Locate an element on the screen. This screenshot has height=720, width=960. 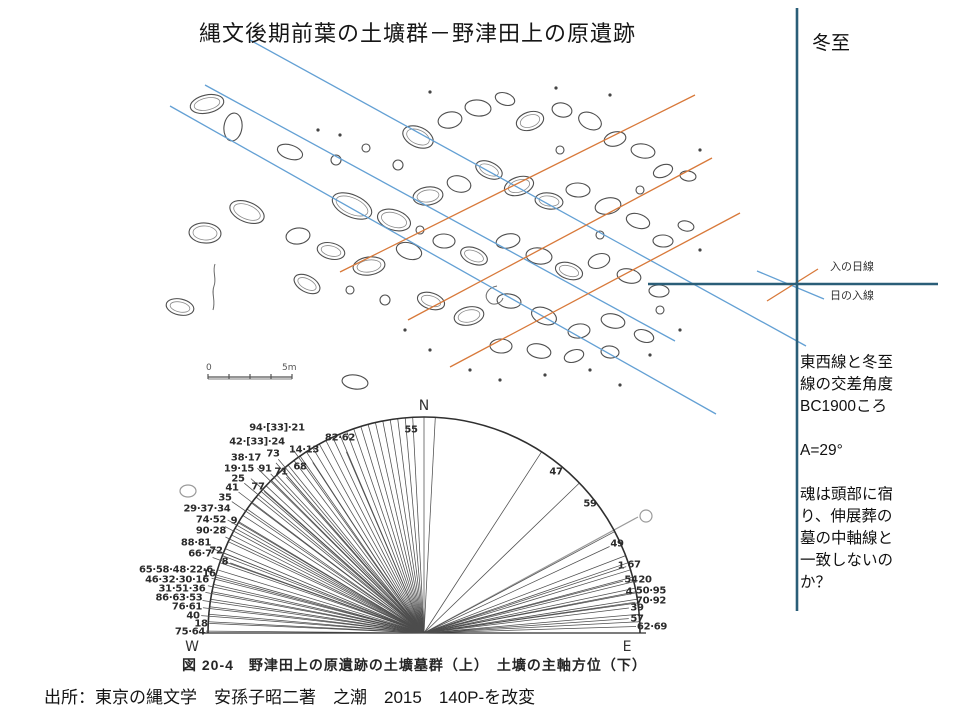
compass-w-label: W is located at coordinates (192, 647).